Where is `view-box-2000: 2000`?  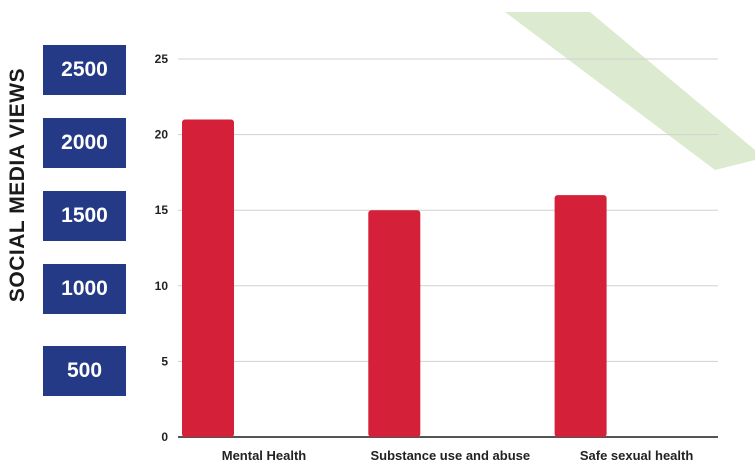
view-box-2000: 2000 is located at coordinates (84, 143).